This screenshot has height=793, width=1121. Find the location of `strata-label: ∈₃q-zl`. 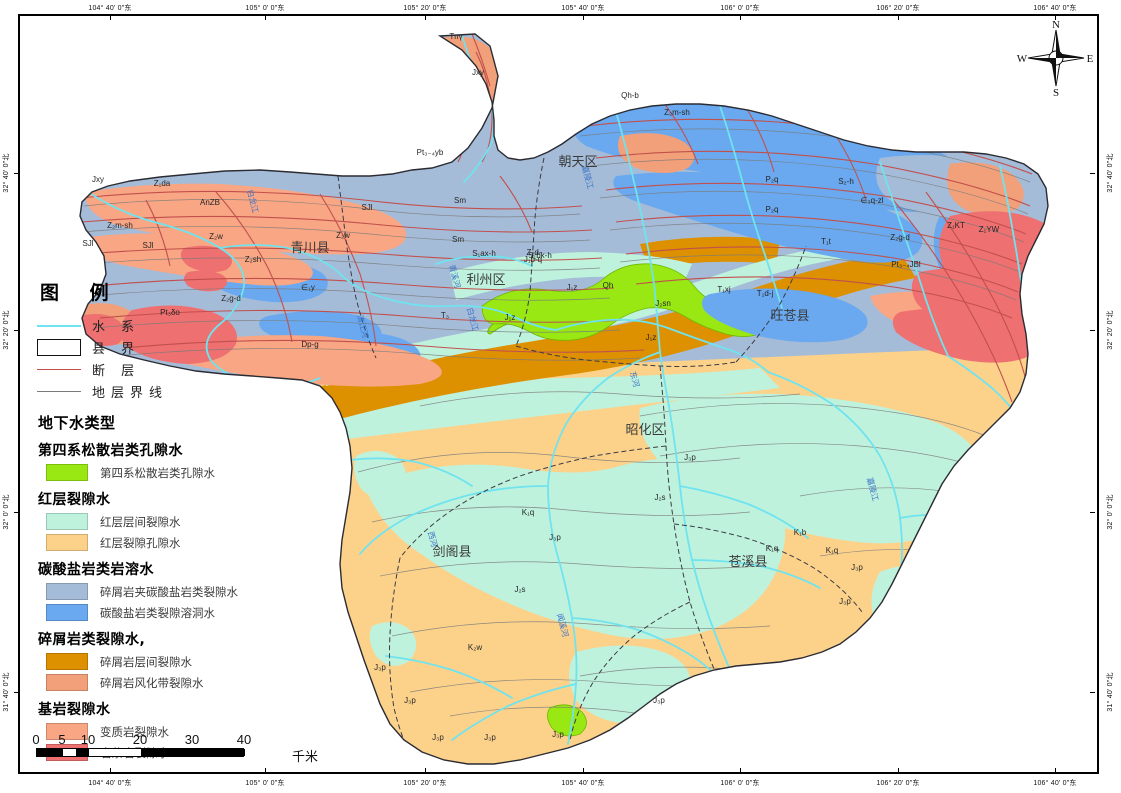

strata-label: ∈₃q-zl is located at coordinates (871, 200).